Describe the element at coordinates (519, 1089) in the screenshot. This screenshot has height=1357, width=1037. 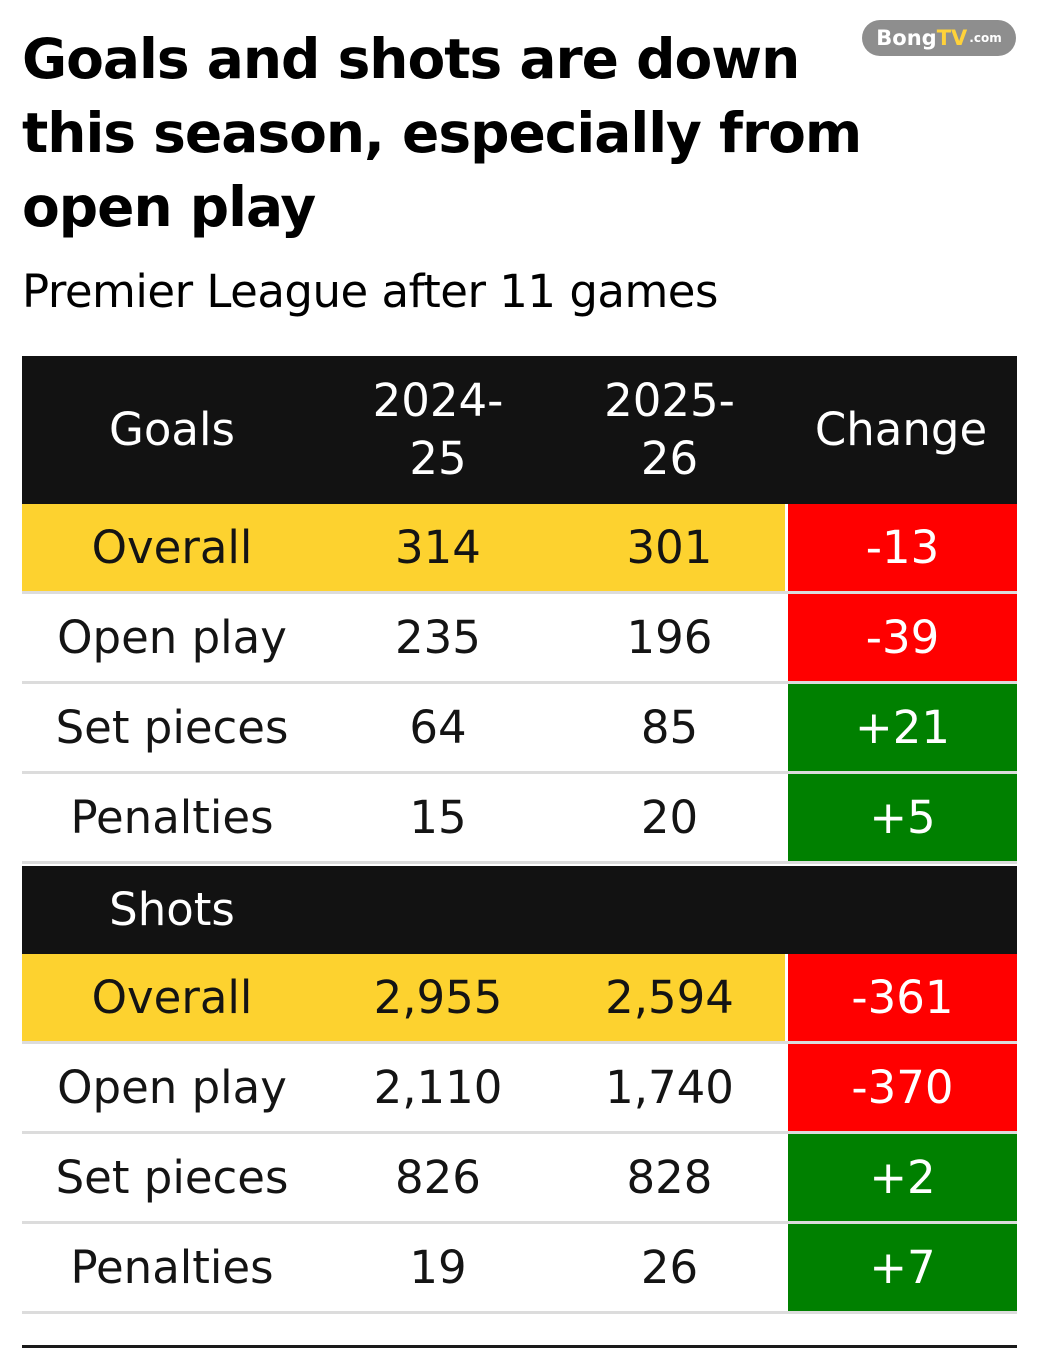
I see `table-row: Open play 2,110 1,740 -370` at that location.